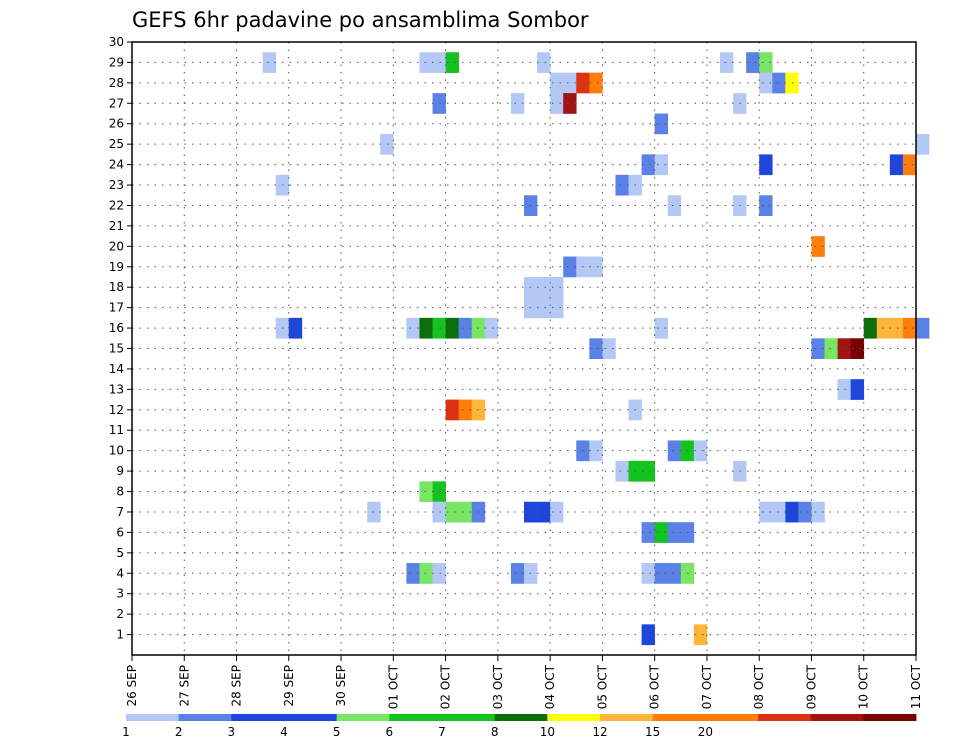 This screenshot has height=742, width=960. What do you see at coordinates (116, 328) in the screenshot?
I see `y-tick-label: 16` at bounding box center [116, 328].